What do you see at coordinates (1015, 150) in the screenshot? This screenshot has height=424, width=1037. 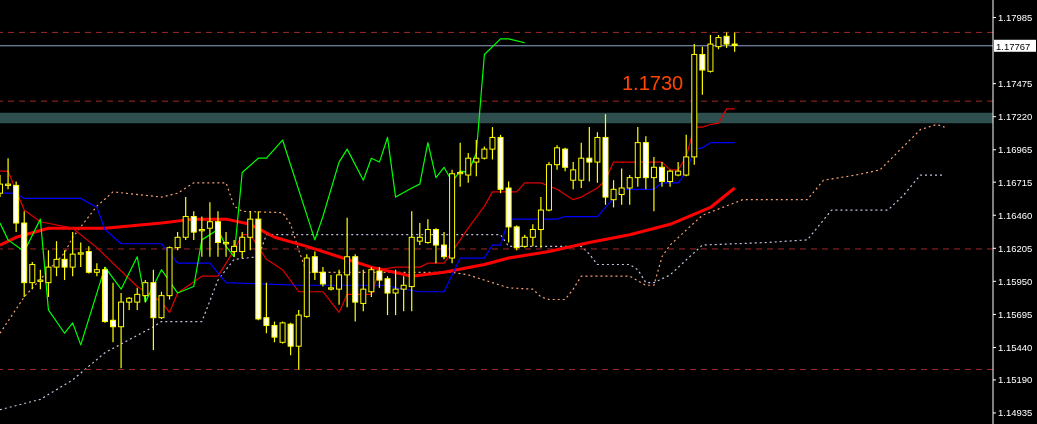 I see `y-tick-label: 1.16965` at bounding box center [1015, 150].